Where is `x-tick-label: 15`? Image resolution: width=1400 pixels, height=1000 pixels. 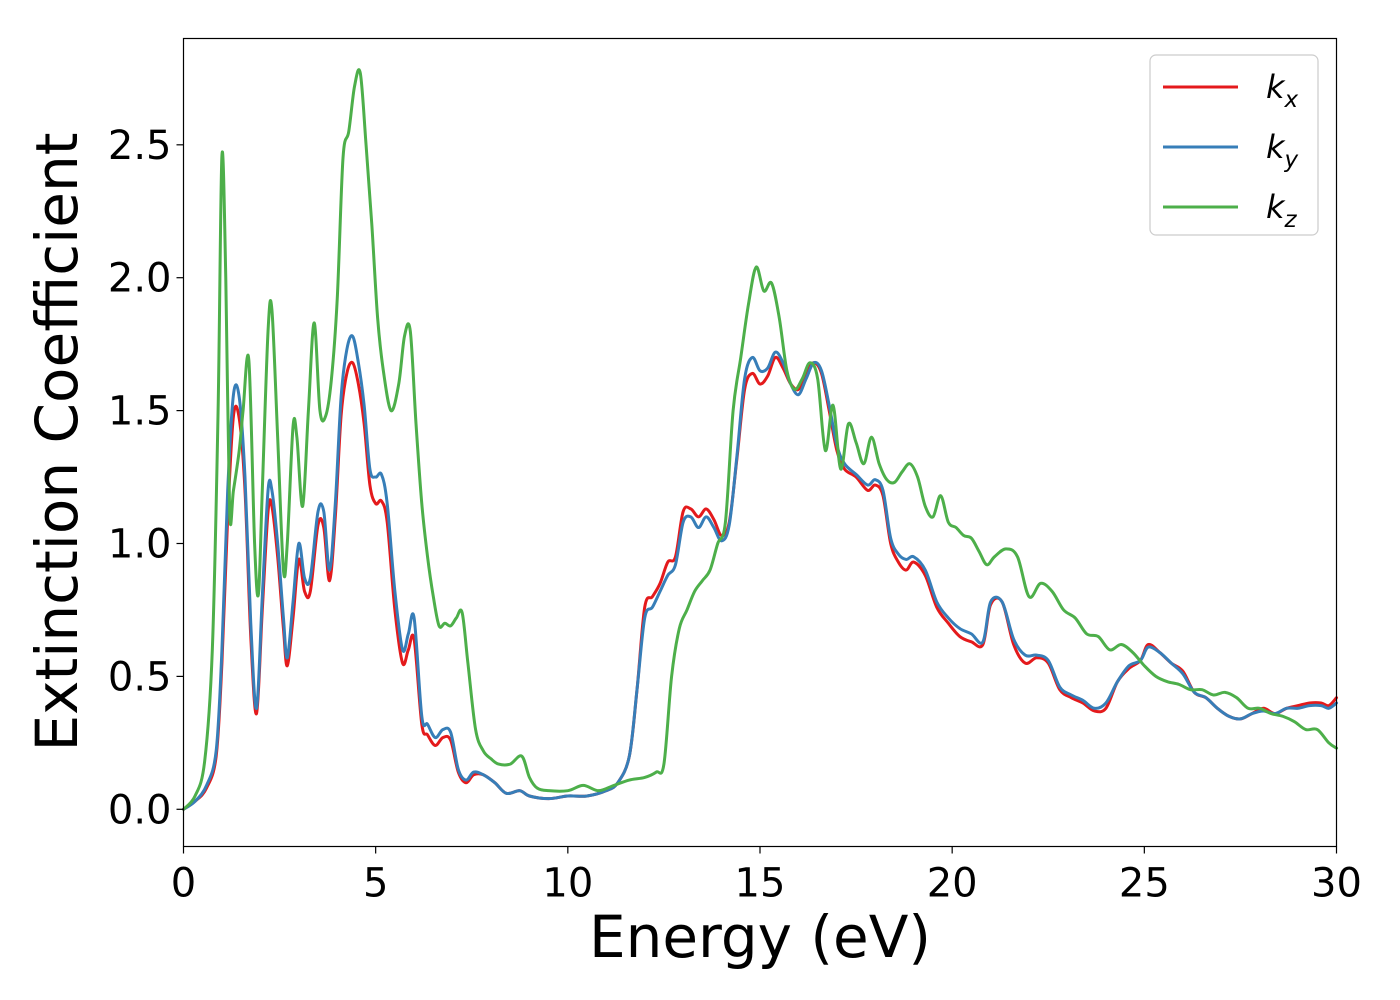
x-tick-label: 15 is located at coordinates (760, 884).